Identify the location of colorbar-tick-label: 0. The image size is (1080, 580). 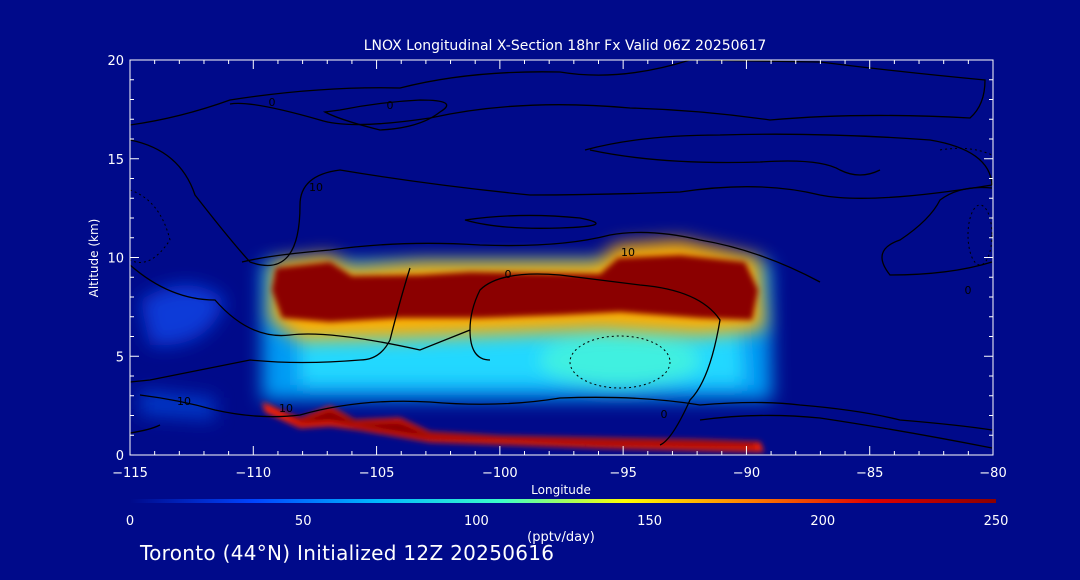
(130, 521).